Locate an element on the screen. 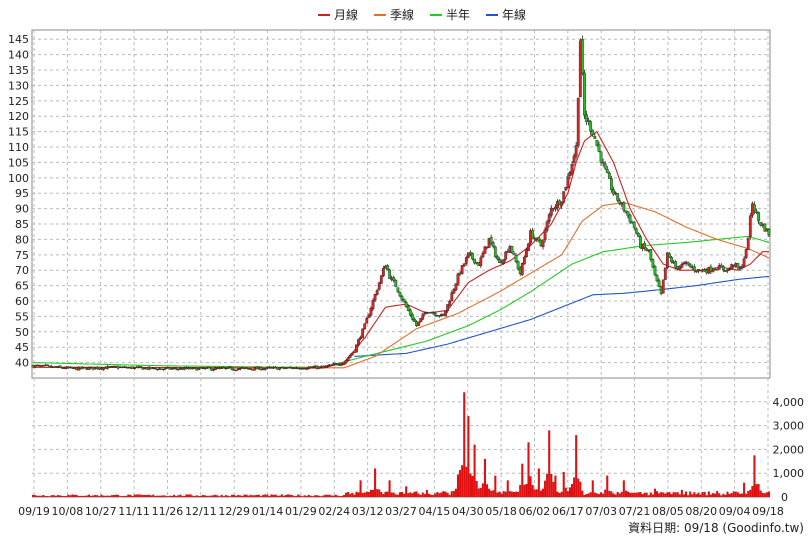  date-tick-label: 01/29 is located at coordinates (301, 511).